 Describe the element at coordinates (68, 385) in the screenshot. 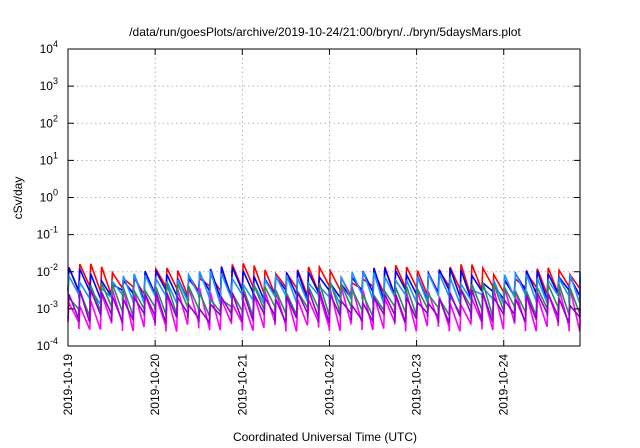

I see `x-tick-label: 2019-10-19` at that location.